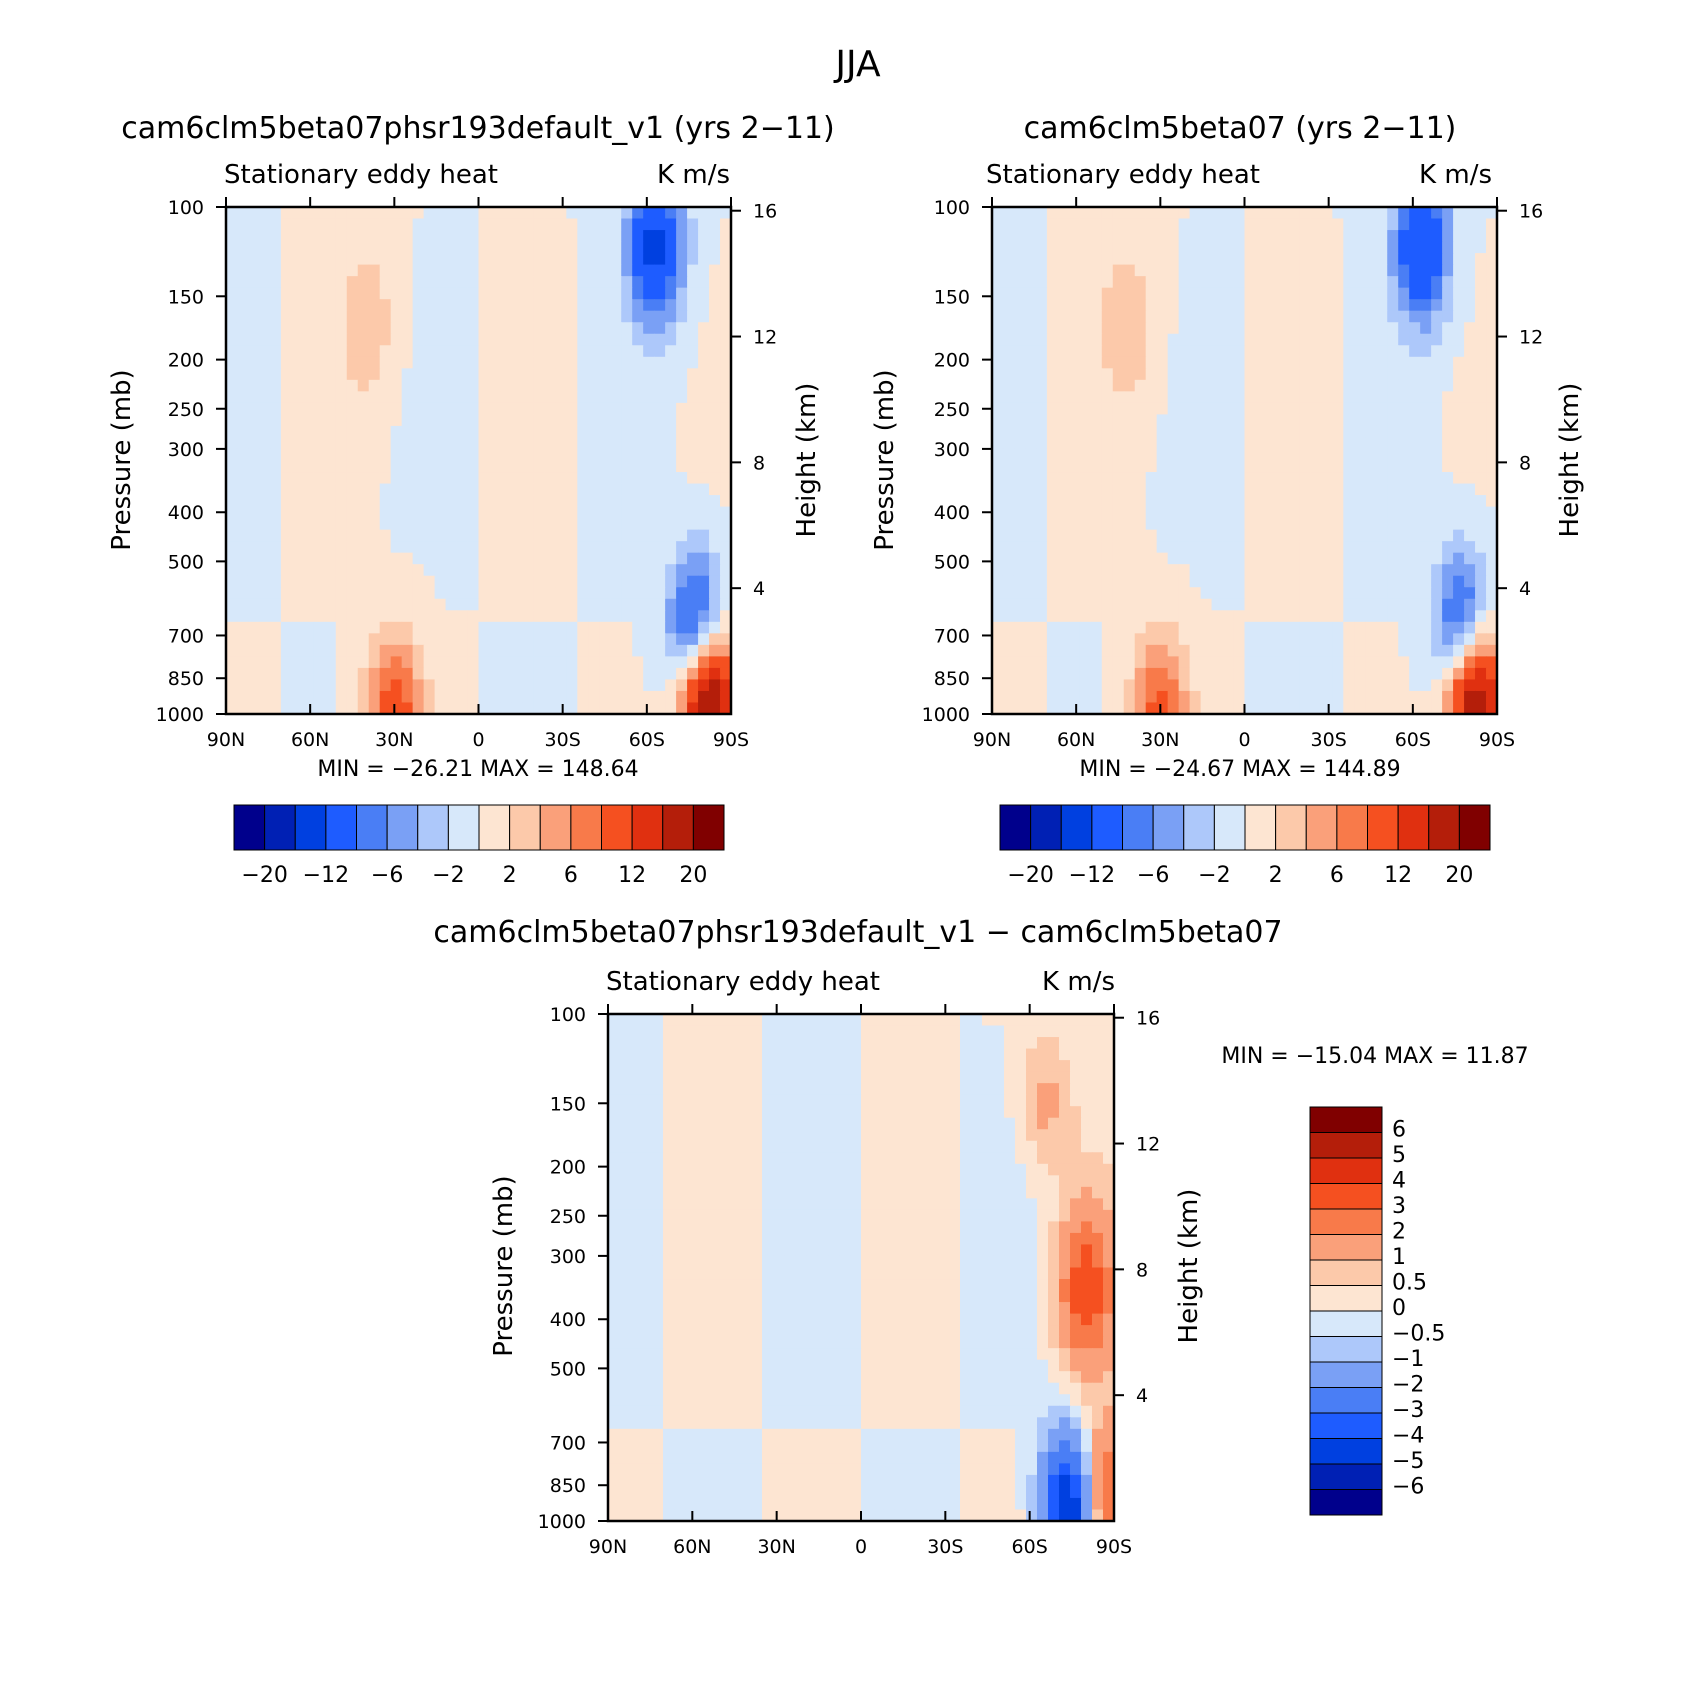 This screenshot has height=1708, width=1708. Describe the element at coordinates (571, 875) in the screenshot. I see `colorbar-label: 6` at that location.